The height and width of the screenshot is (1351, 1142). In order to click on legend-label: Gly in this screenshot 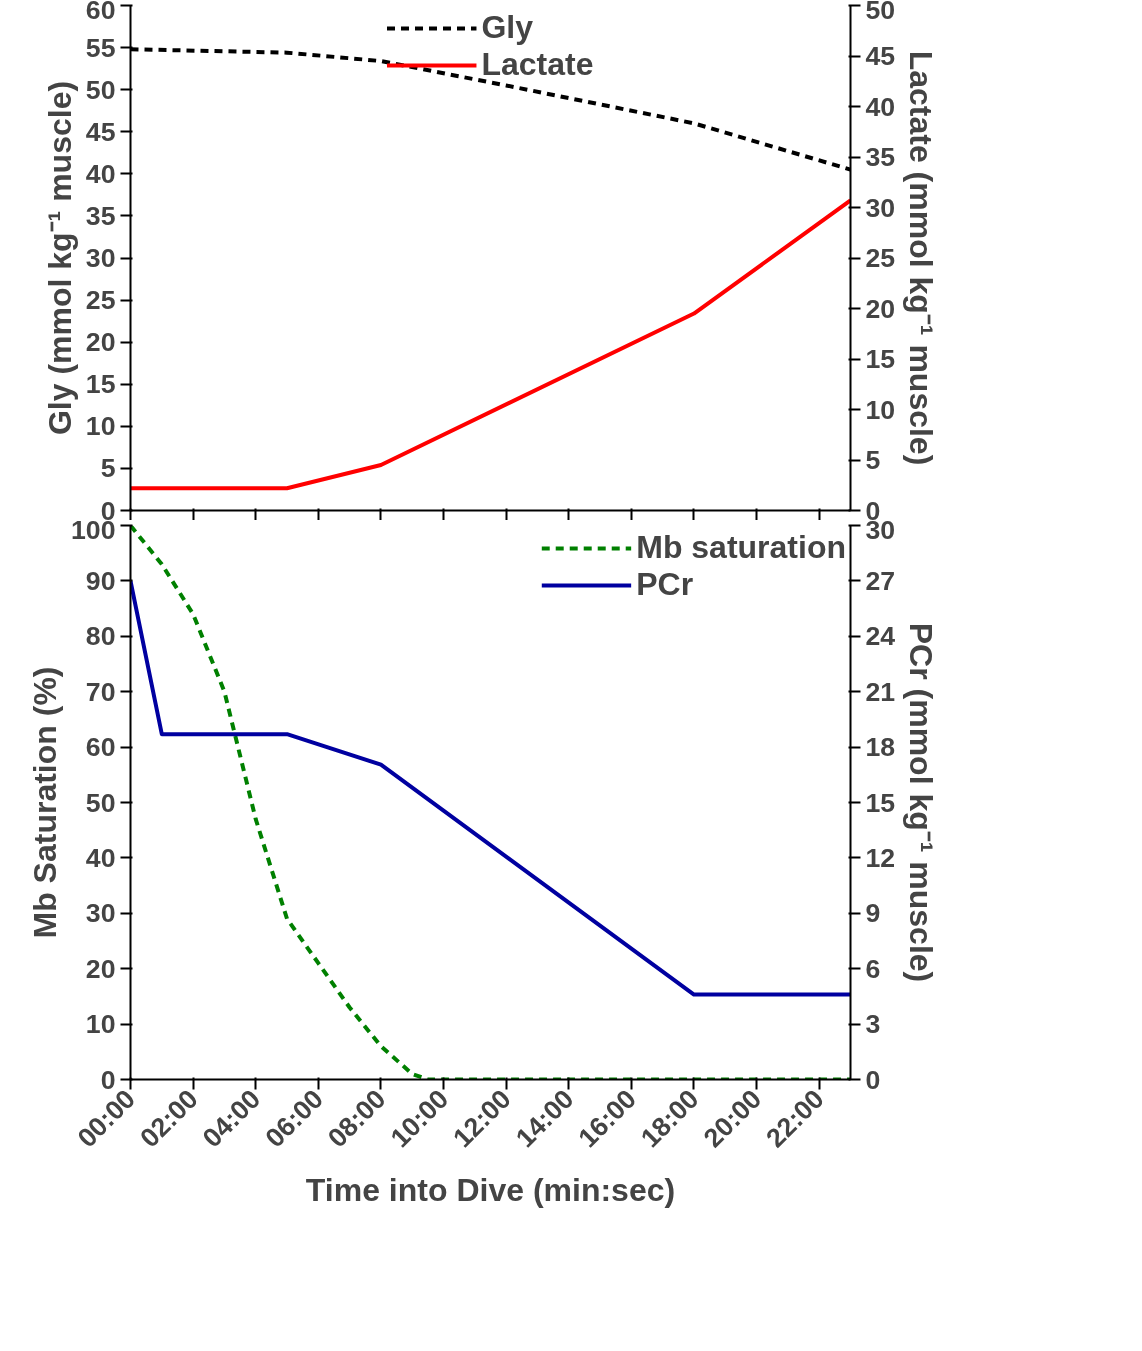, I will do `click(507, 27)`.